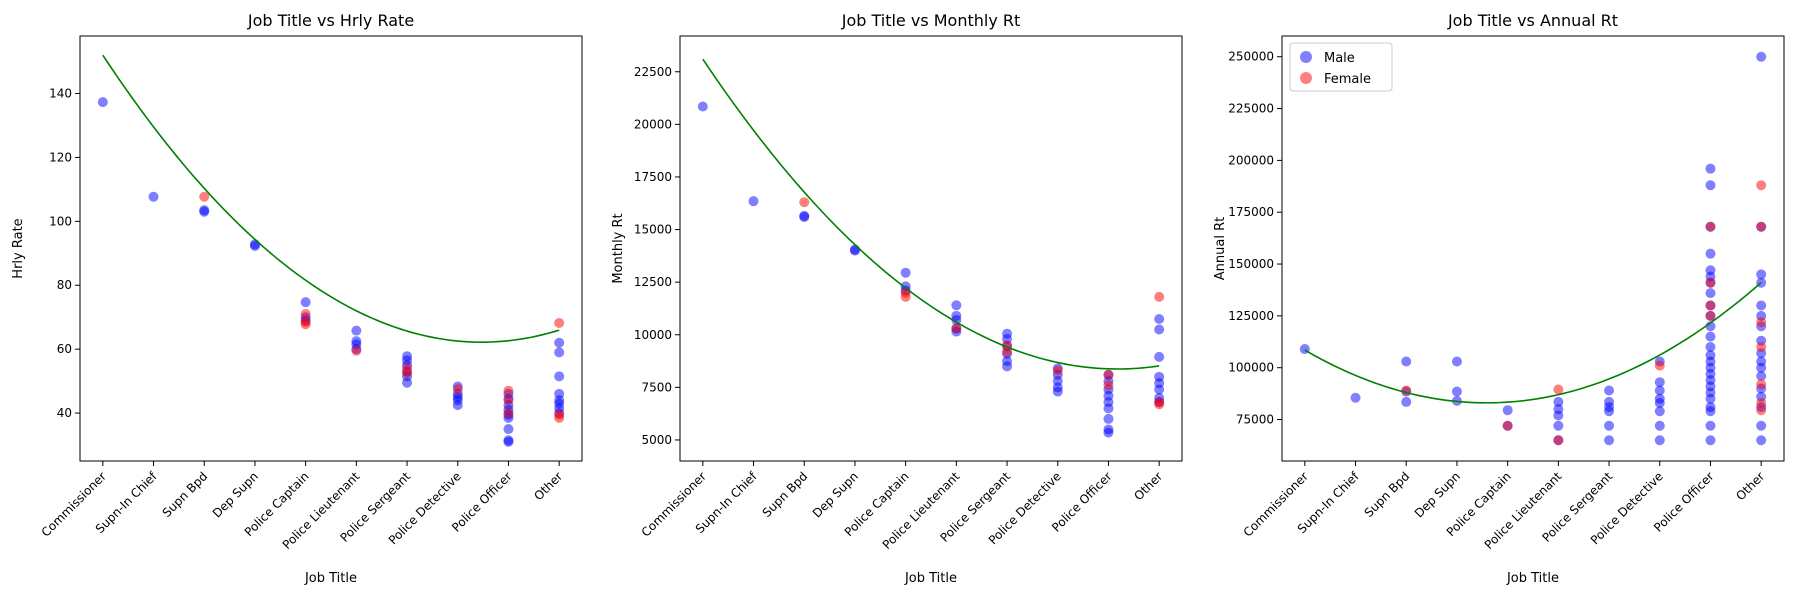 This screenshot has width=1800, height=600. What do you see at coordinates (1251, 316) in the screenshot?
I see `y-tick-label: 125000` at bounding box center [1251, 316].